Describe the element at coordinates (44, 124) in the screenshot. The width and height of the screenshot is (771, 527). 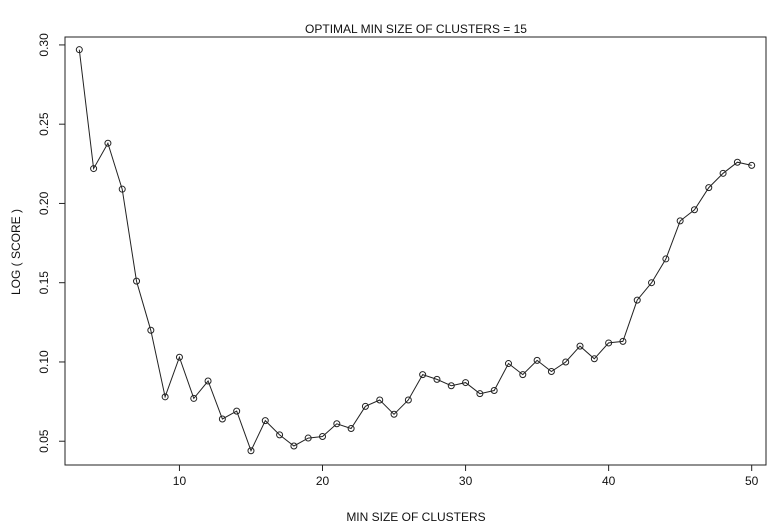
I see `y-tick-label: 0.25` at that location.